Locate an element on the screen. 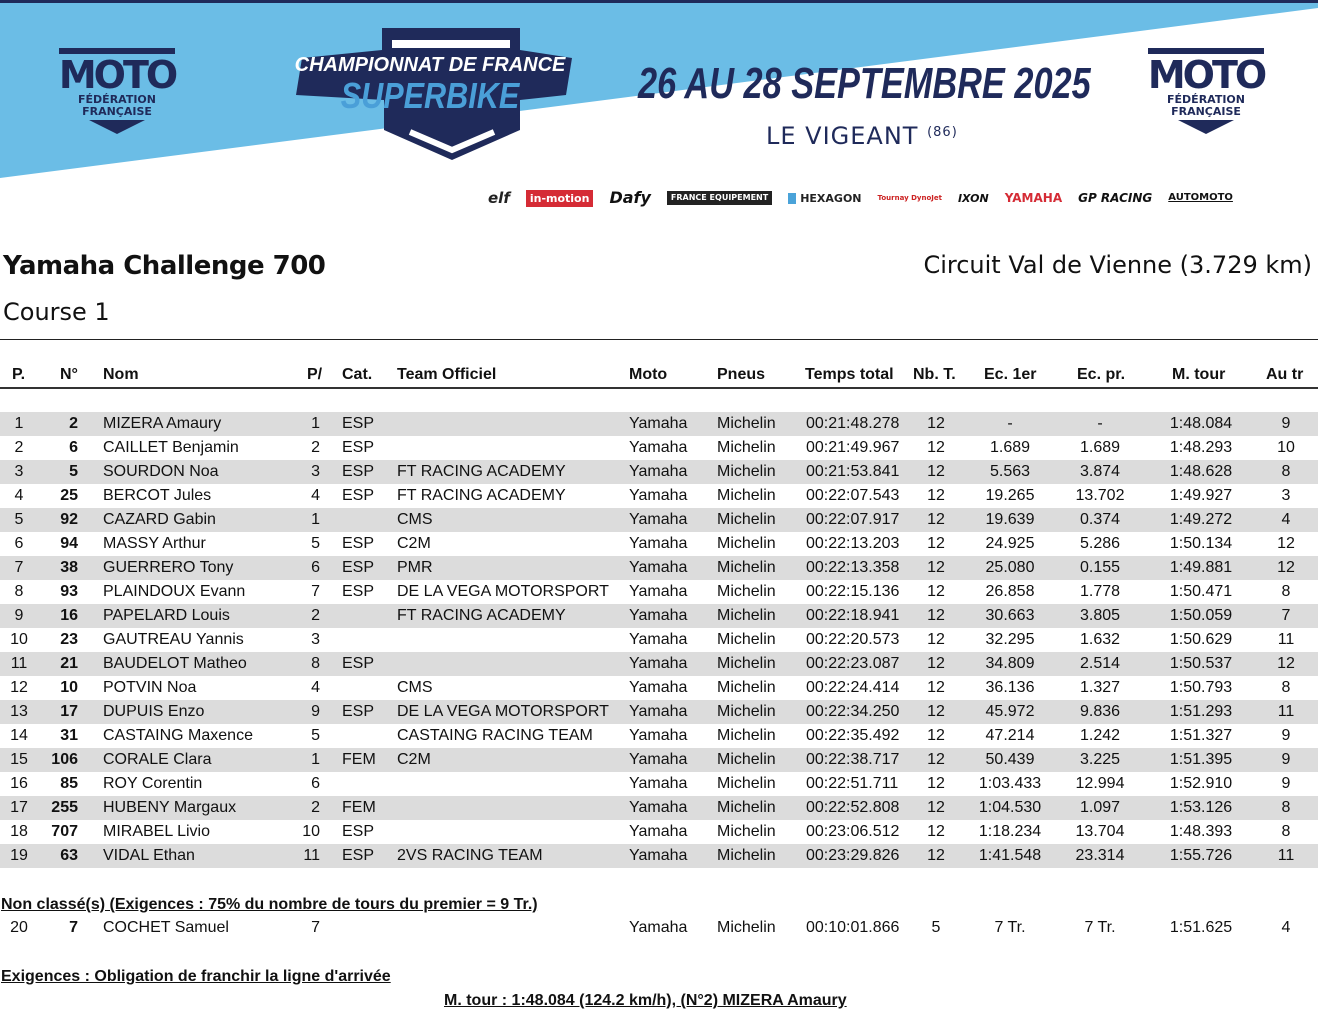 This screenshot has width=1318, height=1028. cell-gap-first: 5.563 is located at coordinates (1010, 471).